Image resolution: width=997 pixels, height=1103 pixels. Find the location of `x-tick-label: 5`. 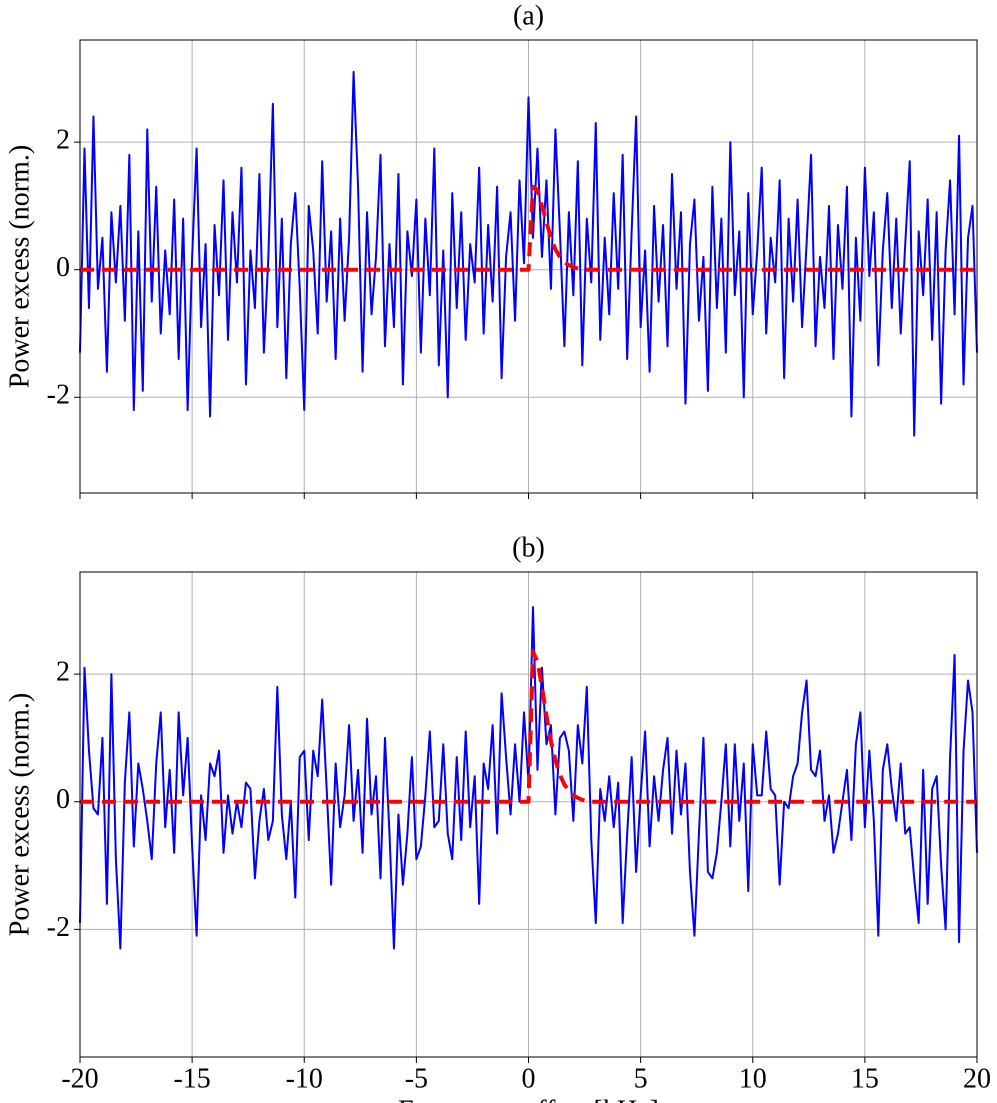

x-tick-label: 5 is located at coordinates (641, 1078).